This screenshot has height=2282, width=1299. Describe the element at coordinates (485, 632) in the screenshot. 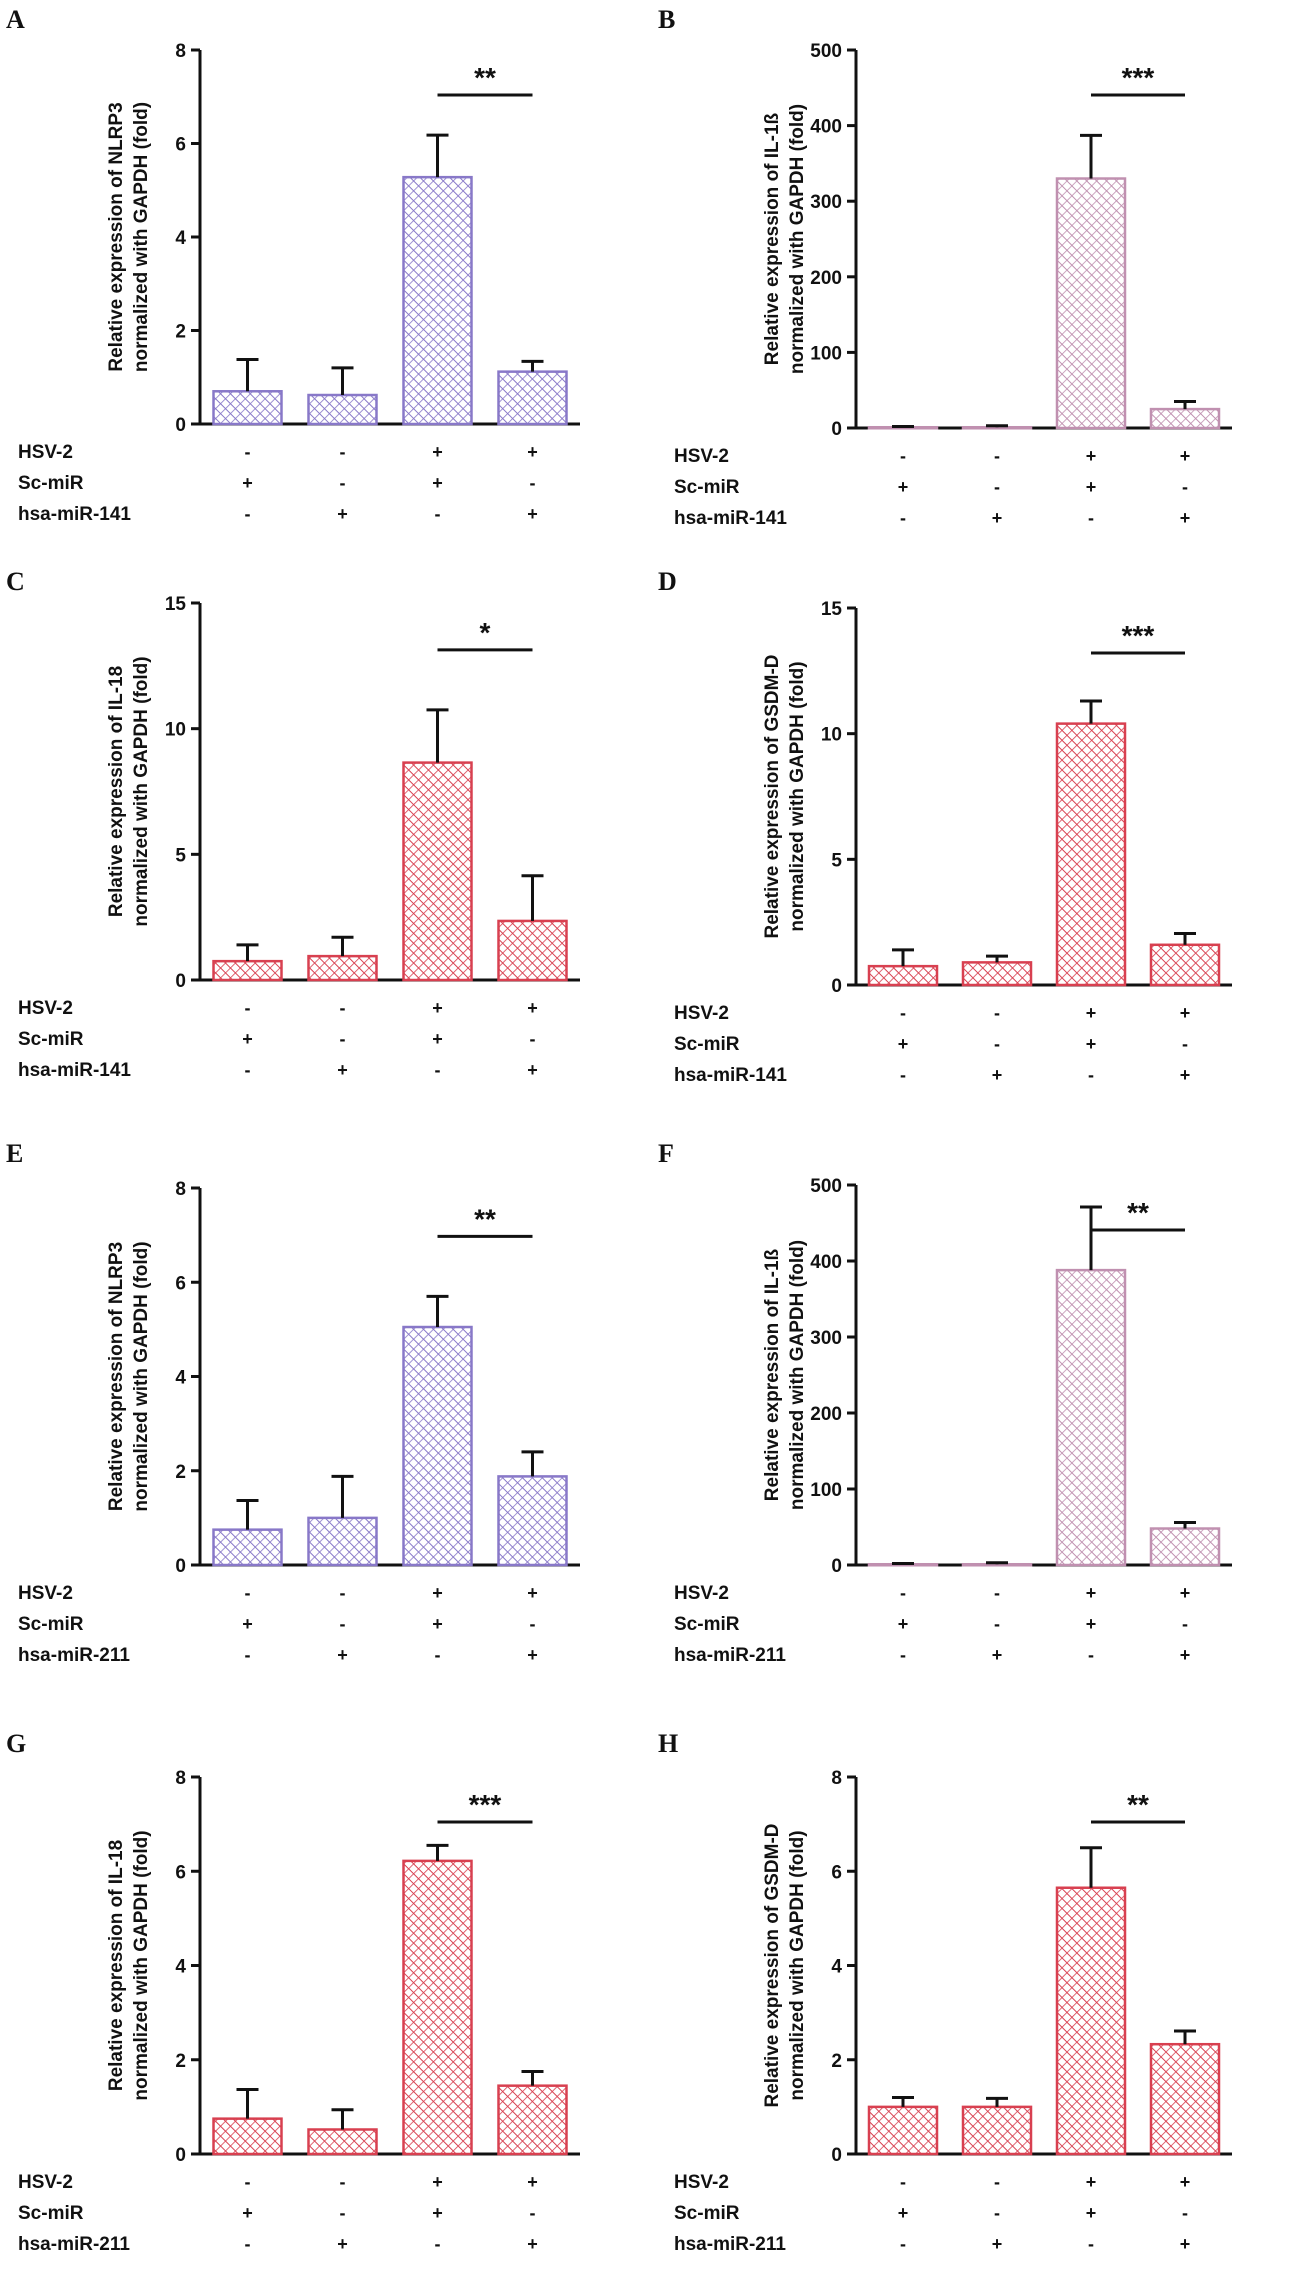

I see `significance-marker: *` at that location.